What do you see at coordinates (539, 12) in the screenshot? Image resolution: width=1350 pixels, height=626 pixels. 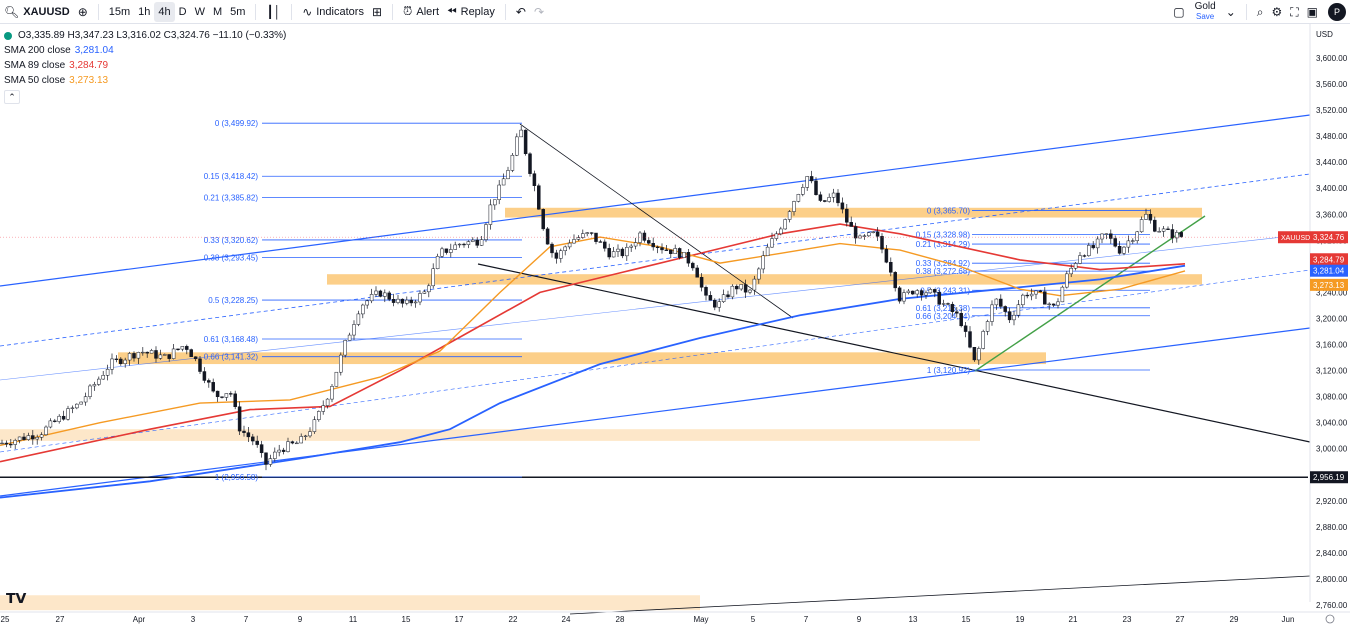 I see `redo-button: ↷` at bounding box center [539, 12].